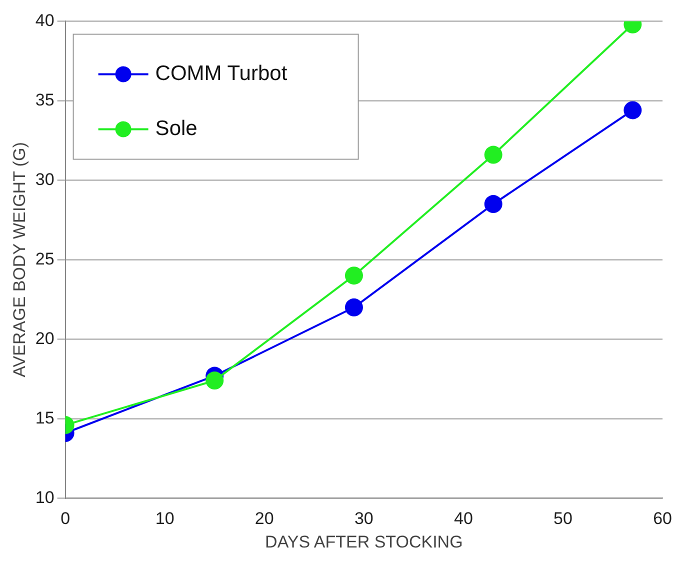 Image resolution: width=683 pixels, height=561 pixels. I want to click on x-axis-title: DAYS AFTER STOCKING, so click(364, 542).